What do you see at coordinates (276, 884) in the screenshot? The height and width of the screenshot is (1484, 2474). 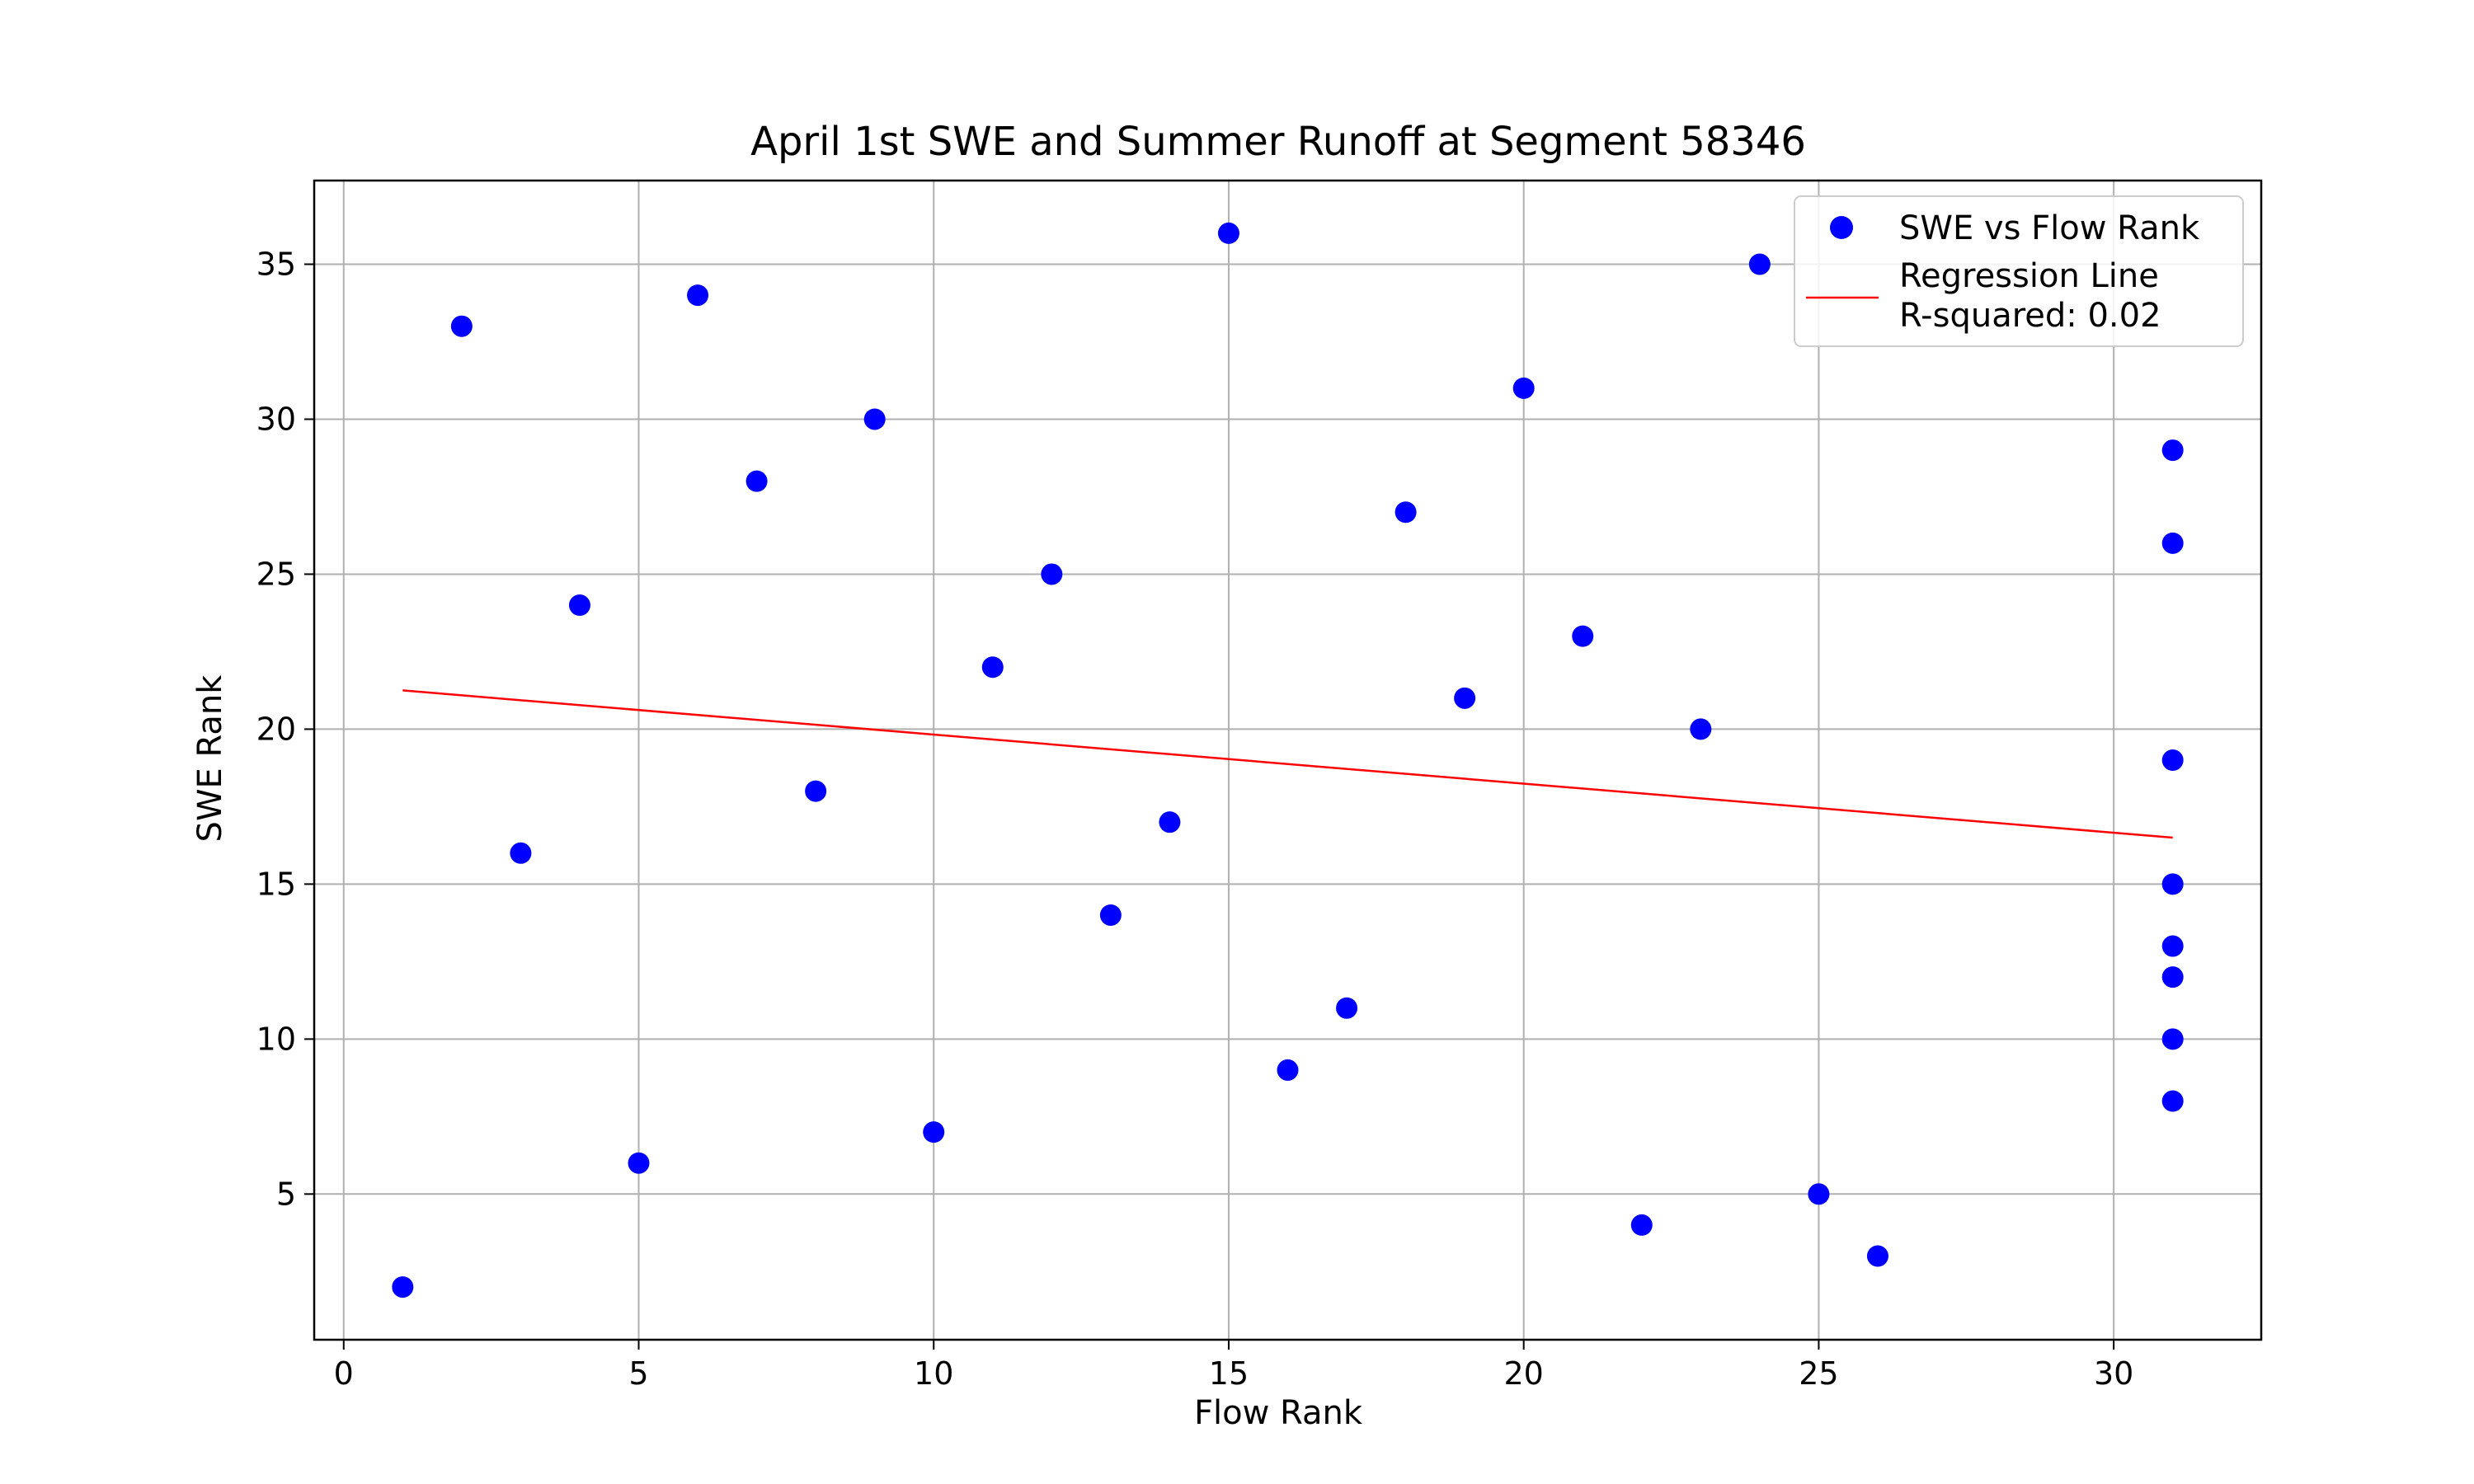 I see `y-tick-label: 15` at bounding box center [276, 884].